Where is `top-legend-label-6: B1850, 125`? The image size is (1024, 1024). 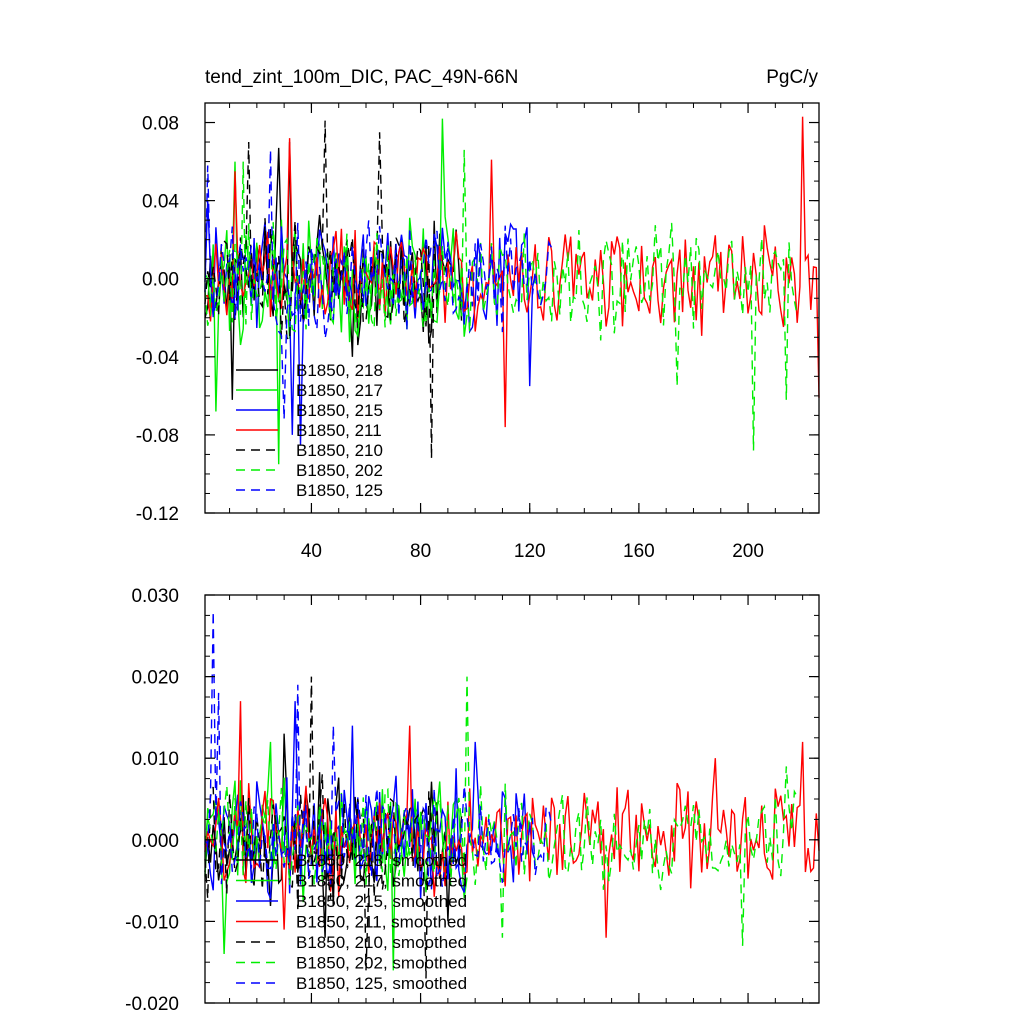 top-legend-label-6: B1850, 125 is located at coordinates (339, 490).